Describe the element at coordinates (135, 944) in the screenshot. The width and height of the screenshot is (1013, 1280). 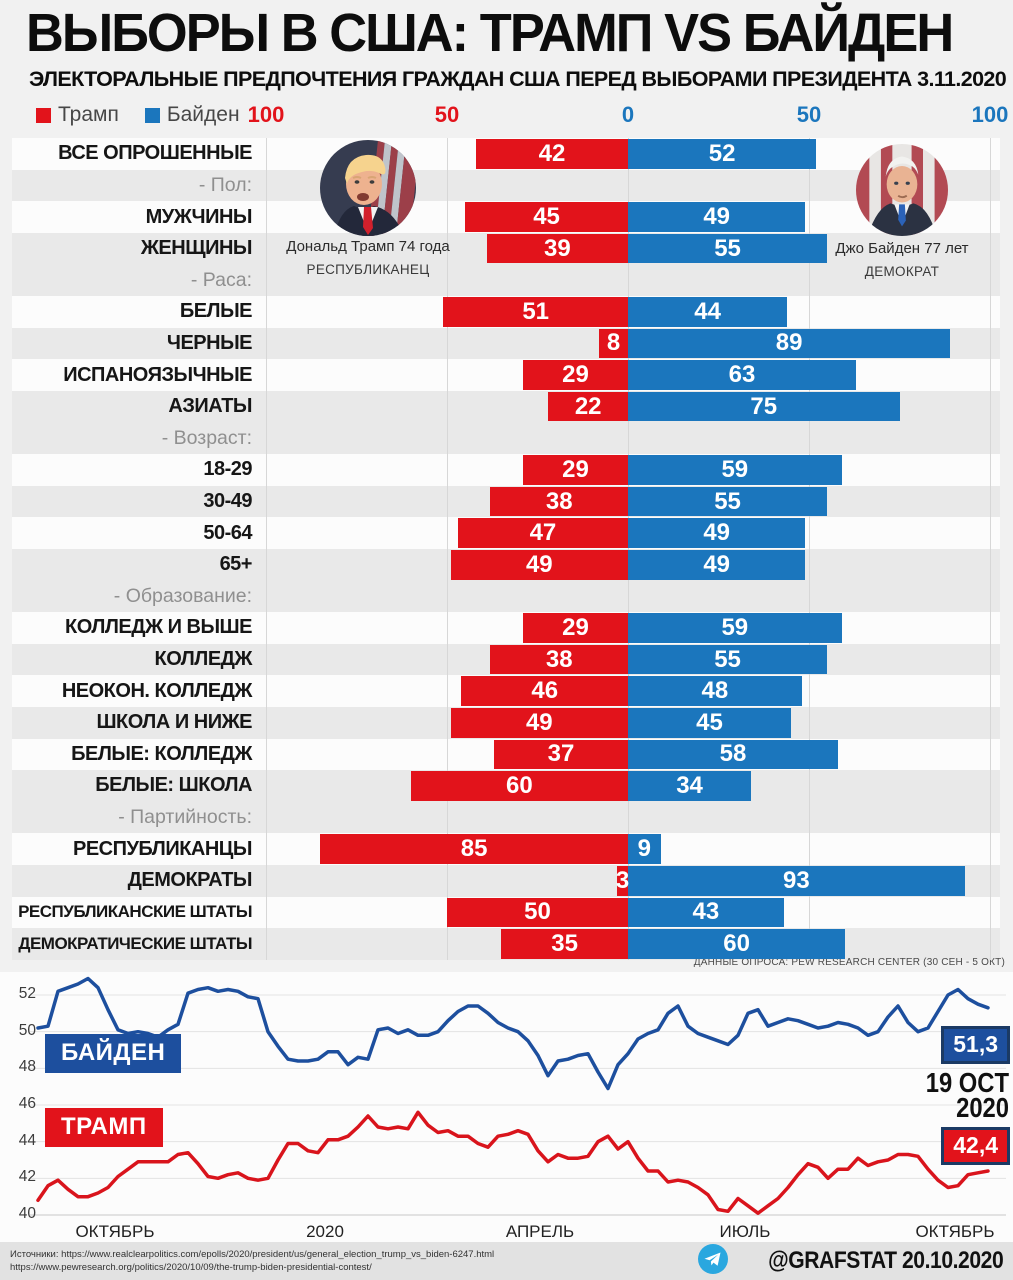
I see `row-label: ДЕМОКРАТИЧЕСКИЕ ШТАТЫ` at that location.